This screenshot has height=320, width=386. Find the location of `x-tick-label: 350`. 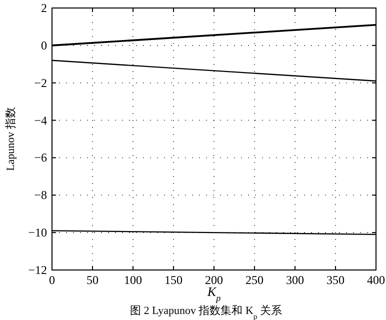

x-tick-label: 350 is located at coordinates (335, 280).